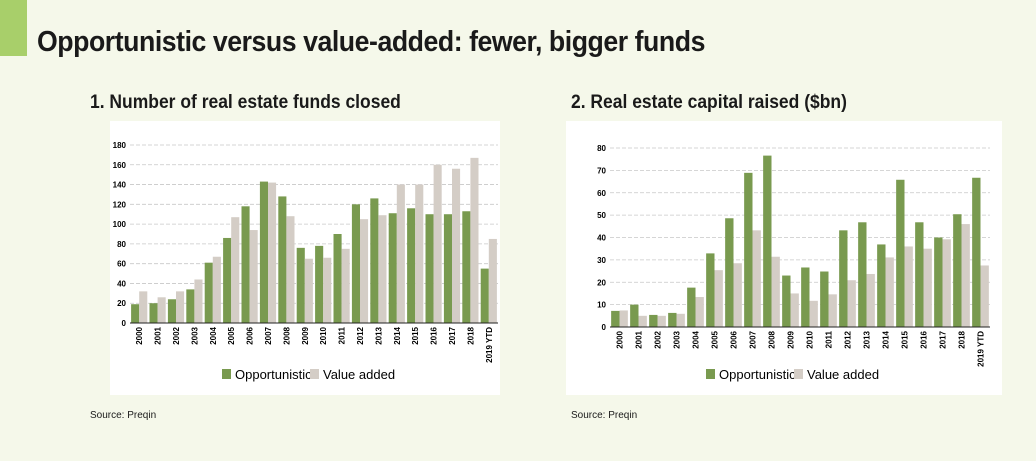 This screenshot has height=461, width=1036. Describe the element at coordinates (601, 260) in the screenshot. I see `y-tick-label: 30` at that location.